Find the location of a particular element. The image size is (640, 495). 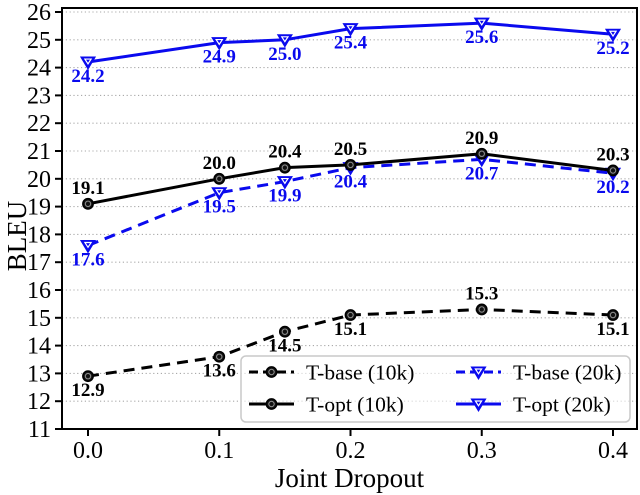

y-tick-label: 12 is located at coordinates (39, 402).